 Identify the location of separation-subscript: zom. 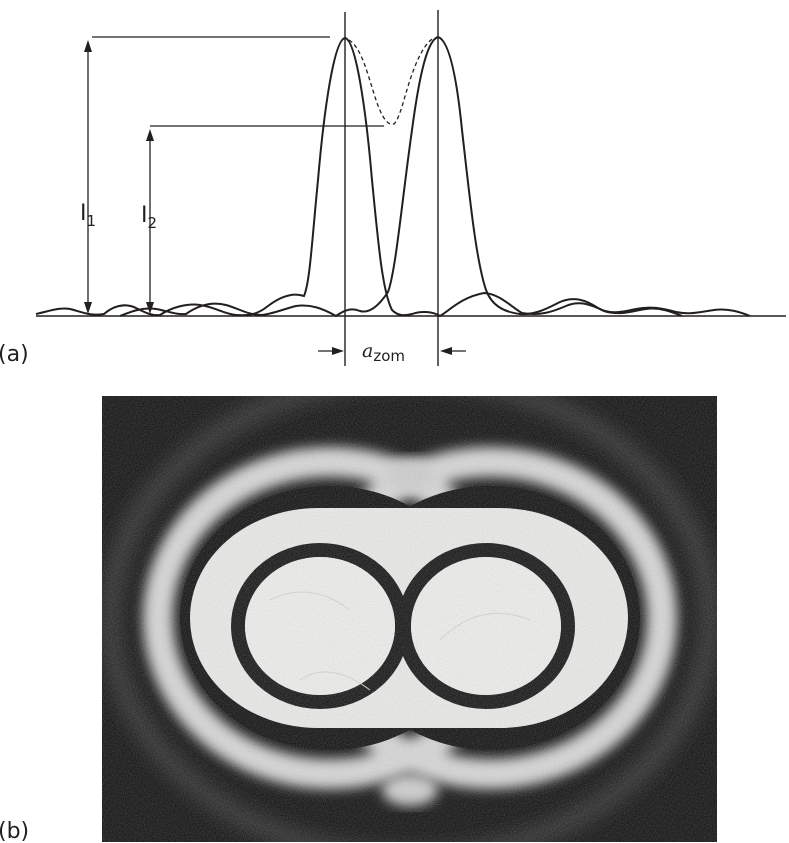
(389, 356).